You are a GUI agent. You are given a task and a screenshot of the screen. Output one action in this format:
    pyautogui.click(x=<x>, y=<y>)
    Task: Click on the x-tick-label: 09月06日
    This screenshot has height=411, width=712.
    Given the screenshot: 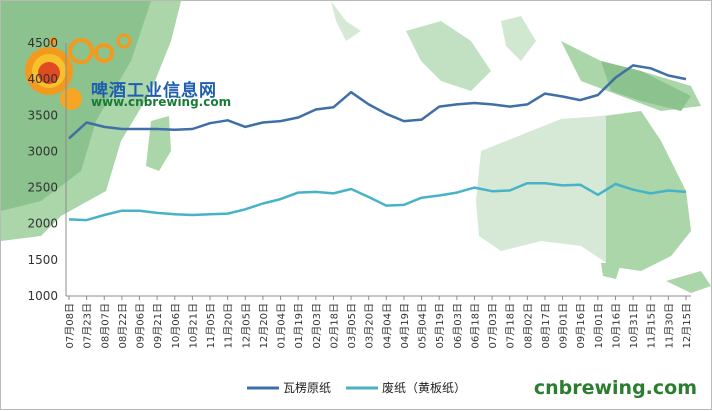 What is the action you would take?
    pyautogui.click(x=141, y=325)
    